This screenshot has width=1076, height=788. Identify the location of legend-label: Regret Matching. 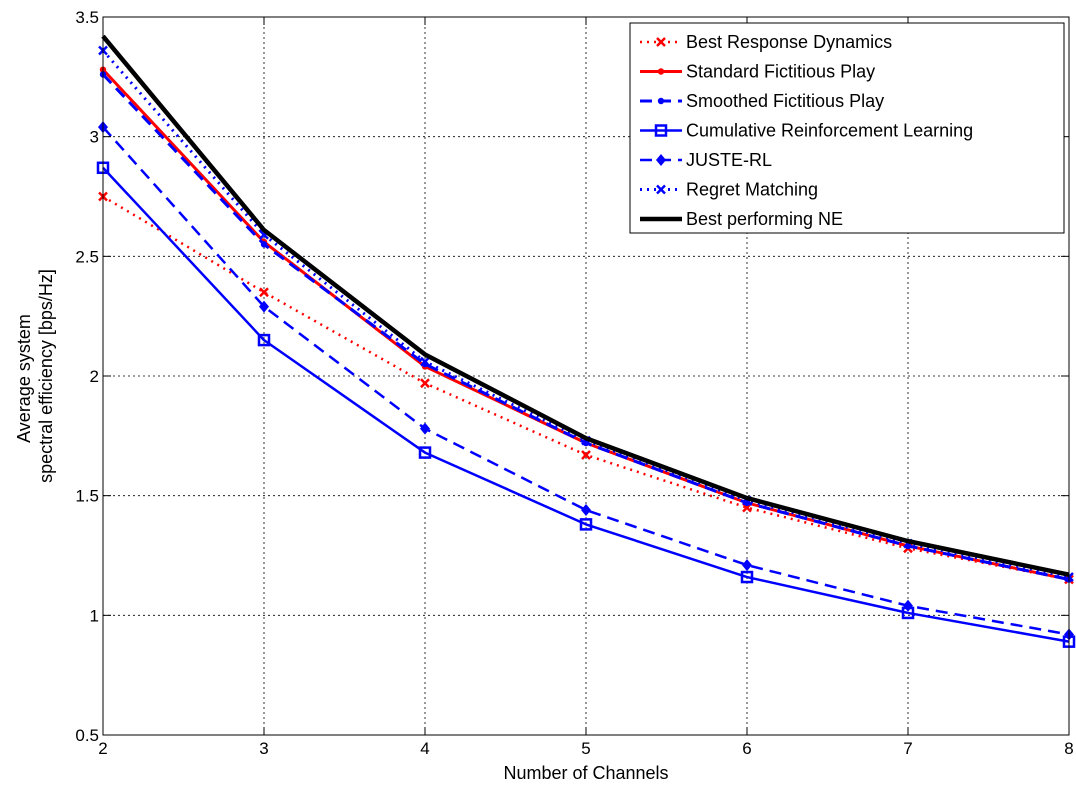
(752, 190).